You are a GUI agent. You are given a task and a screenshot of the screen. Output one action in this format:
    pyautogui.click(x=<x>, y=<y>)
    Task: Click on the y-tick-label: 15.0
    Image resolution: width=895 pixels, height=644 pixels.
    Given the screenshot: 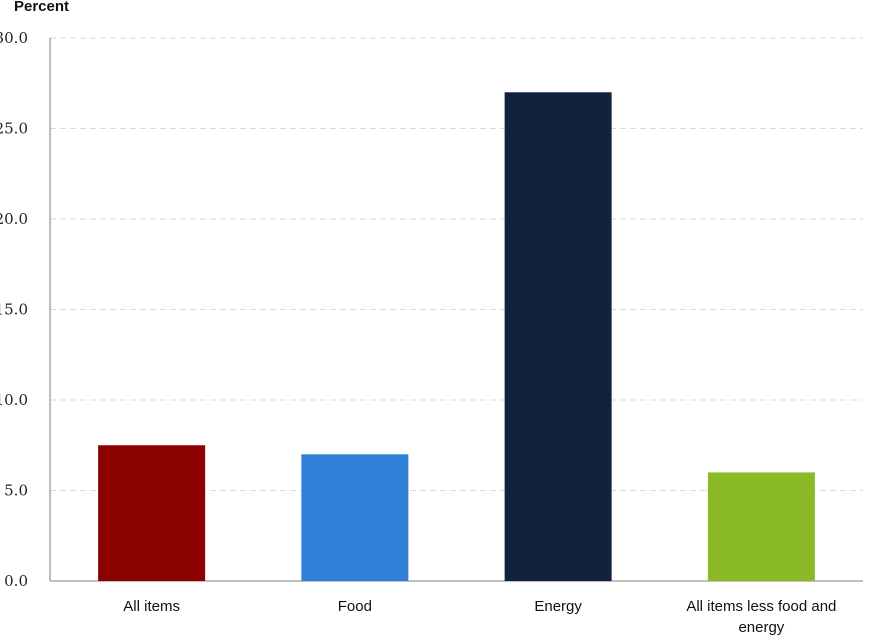 What is the action you would take?
    pyautogui.click(x=14, y=310)
    